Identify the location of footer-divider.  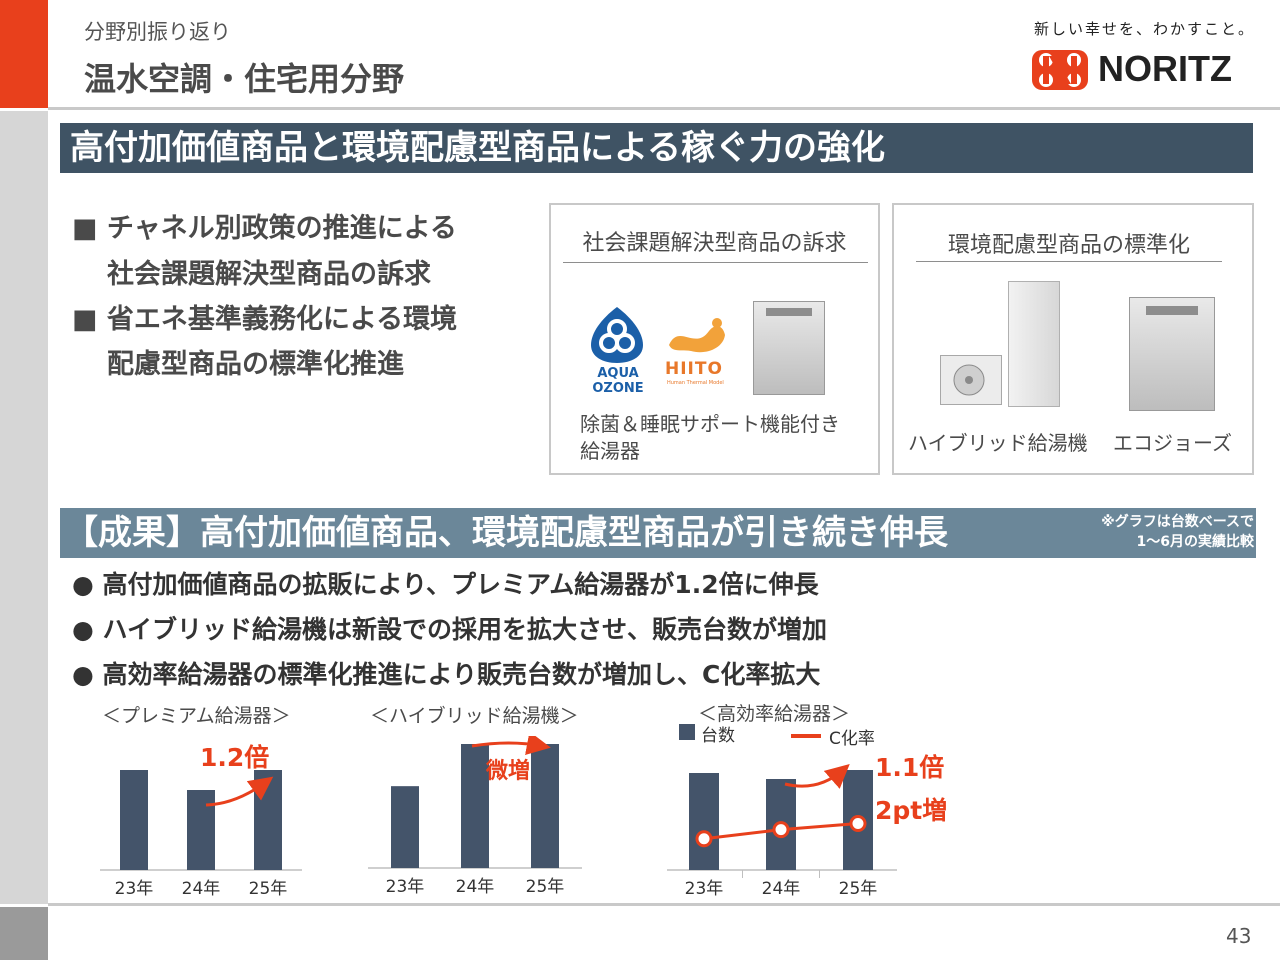
(664, 904).